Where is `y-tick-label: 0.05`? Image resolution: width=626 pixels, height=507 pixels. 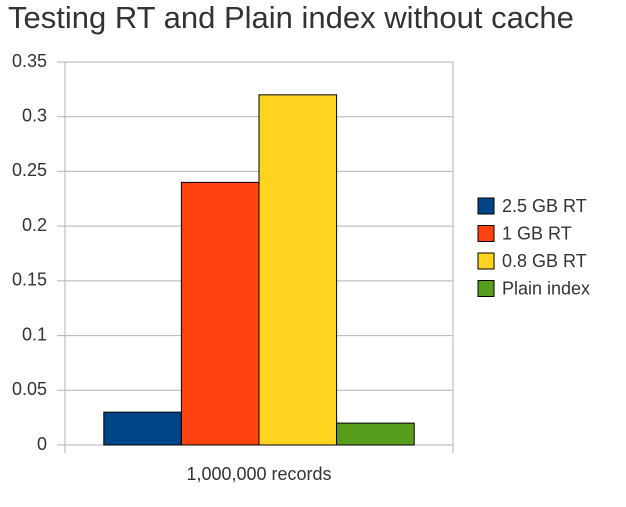 y-tick-label: 0.05 is located at coordinates (29, 389).